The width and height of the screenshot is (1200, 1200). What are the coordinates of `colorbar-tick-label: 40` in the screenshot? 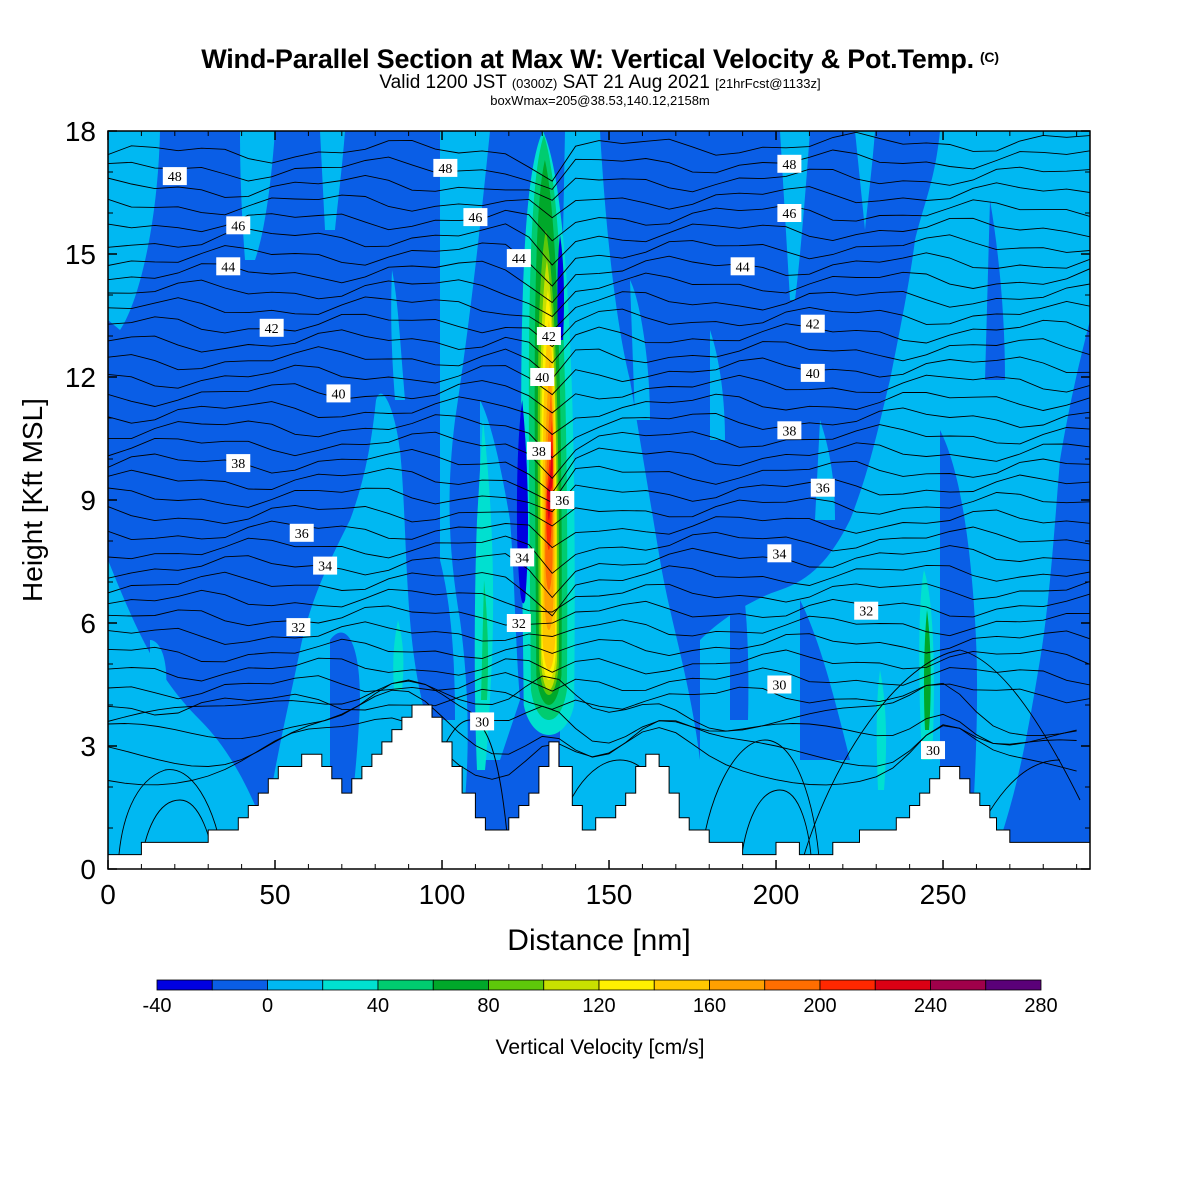 It's located at (378, 1006).